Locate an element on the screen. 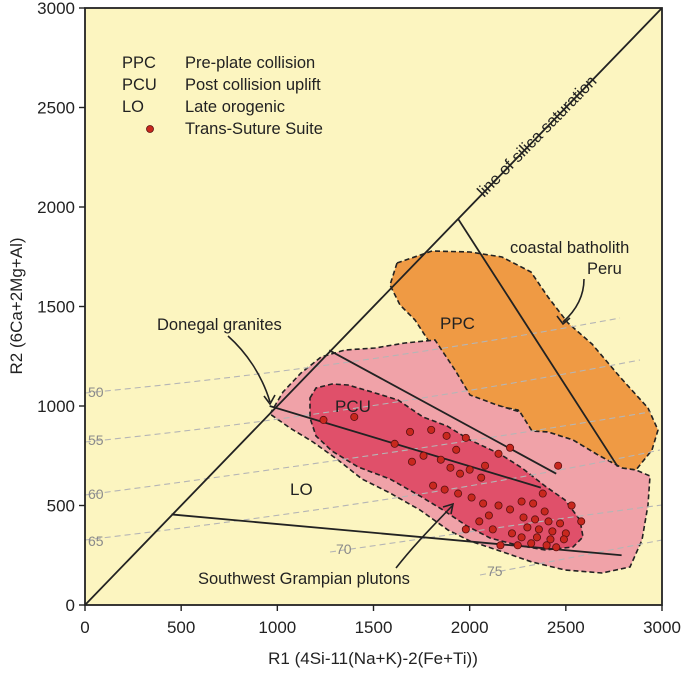 Image resolution: width=698 pixels, height=673 pixels. donegal-arrowhead is located at coordinates (269, 400).